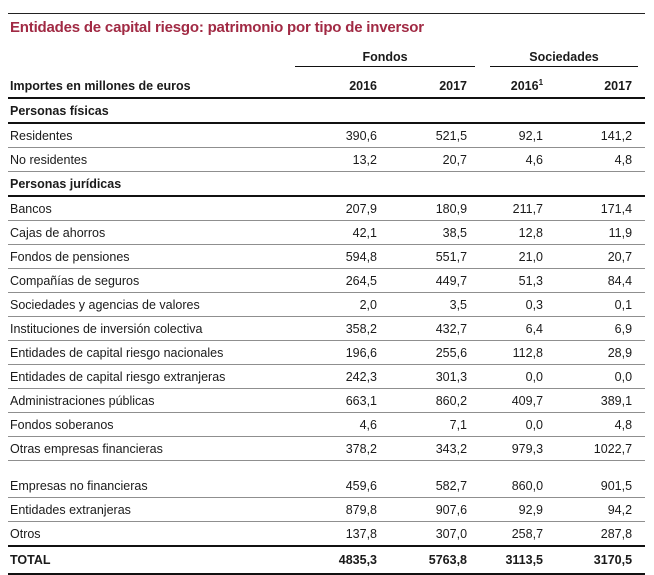 This screenshot has height=575, width=654. What do you see at coordinates (151, 328) in the screenshot?
I see `row-label: Instituciones de inversión colectiva` at bounding box center [151, 328].